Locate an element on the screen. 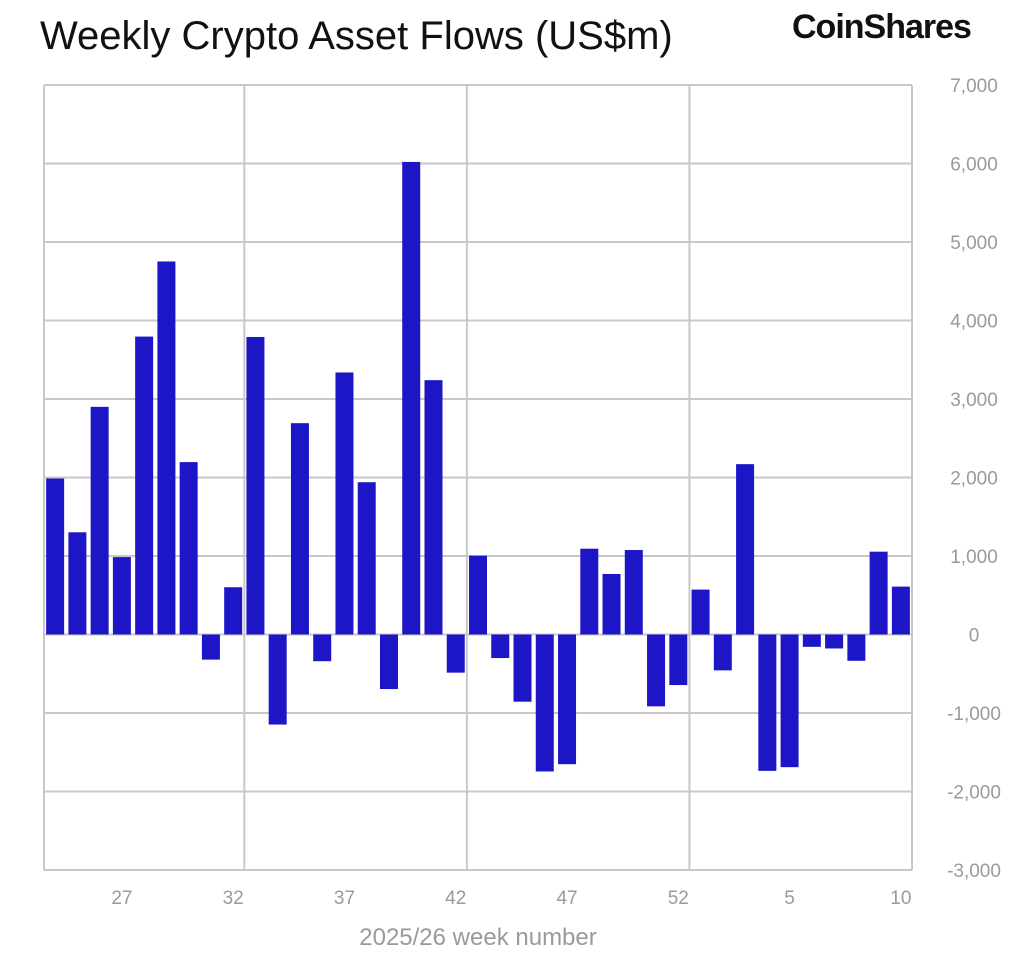 The image size is (1024, 959). y-tick-label: -3,000 is located at coordinates (974, 871).